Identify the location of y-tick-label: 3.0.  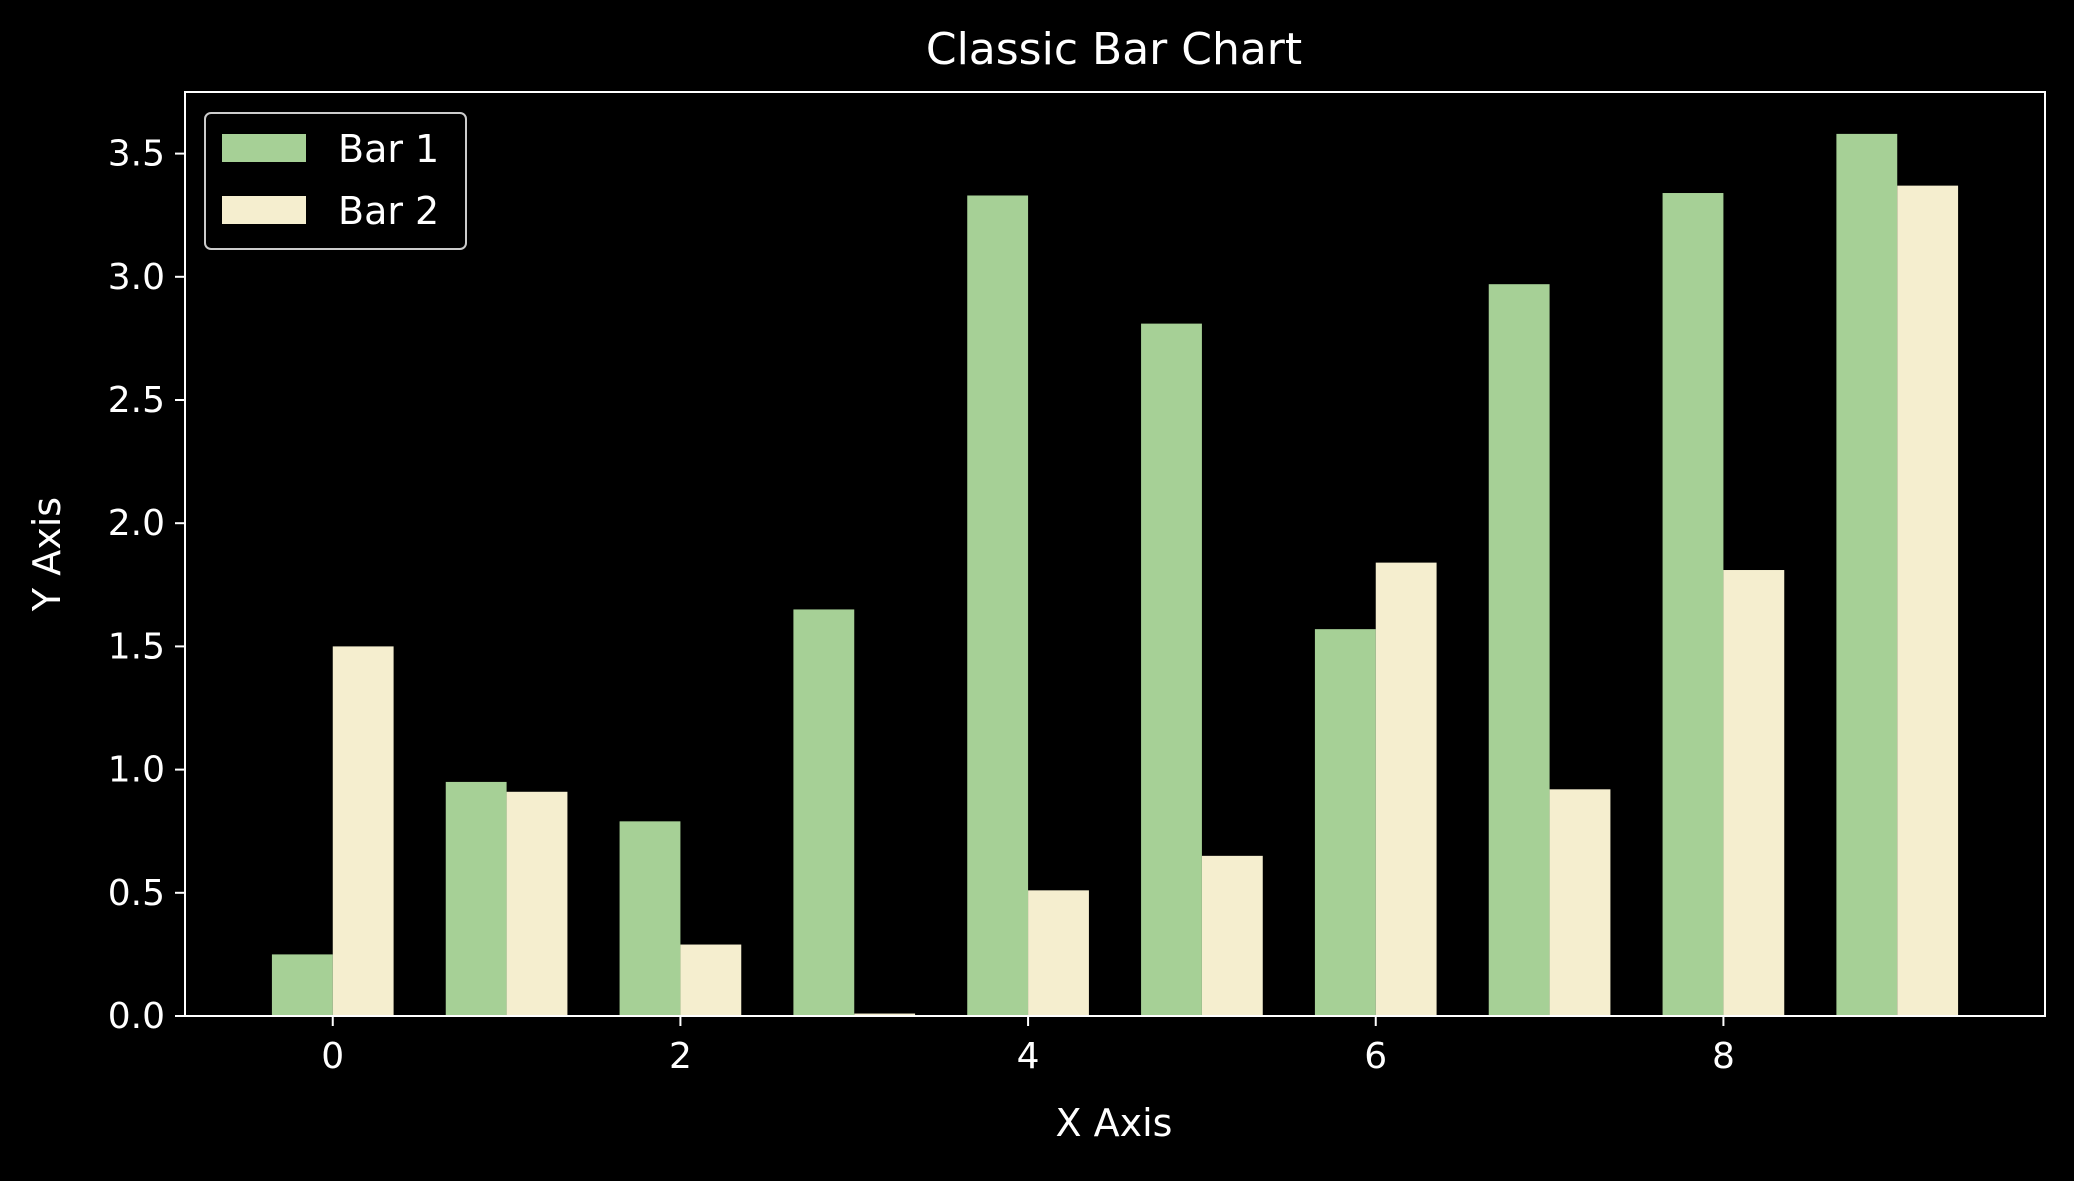
(136, 277).